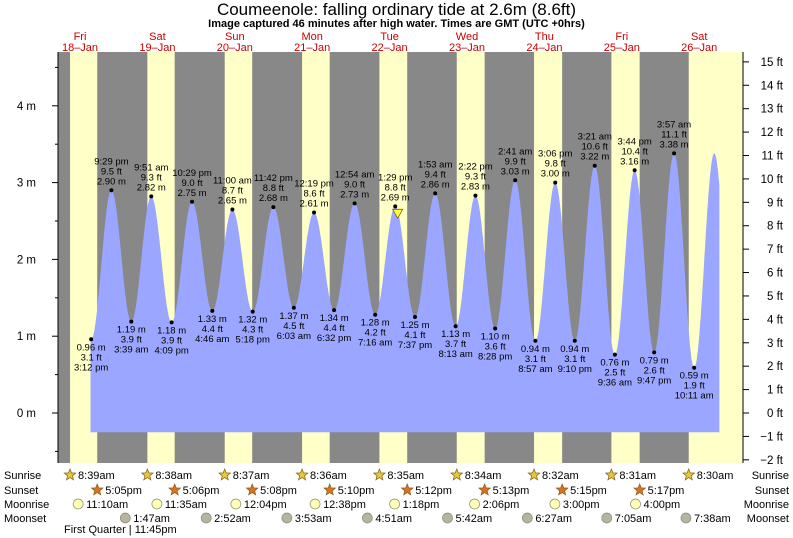 The height and width of the screenshot is (538, 793). I want to click on low-m-label: 1.33 m, so click(212, 319).